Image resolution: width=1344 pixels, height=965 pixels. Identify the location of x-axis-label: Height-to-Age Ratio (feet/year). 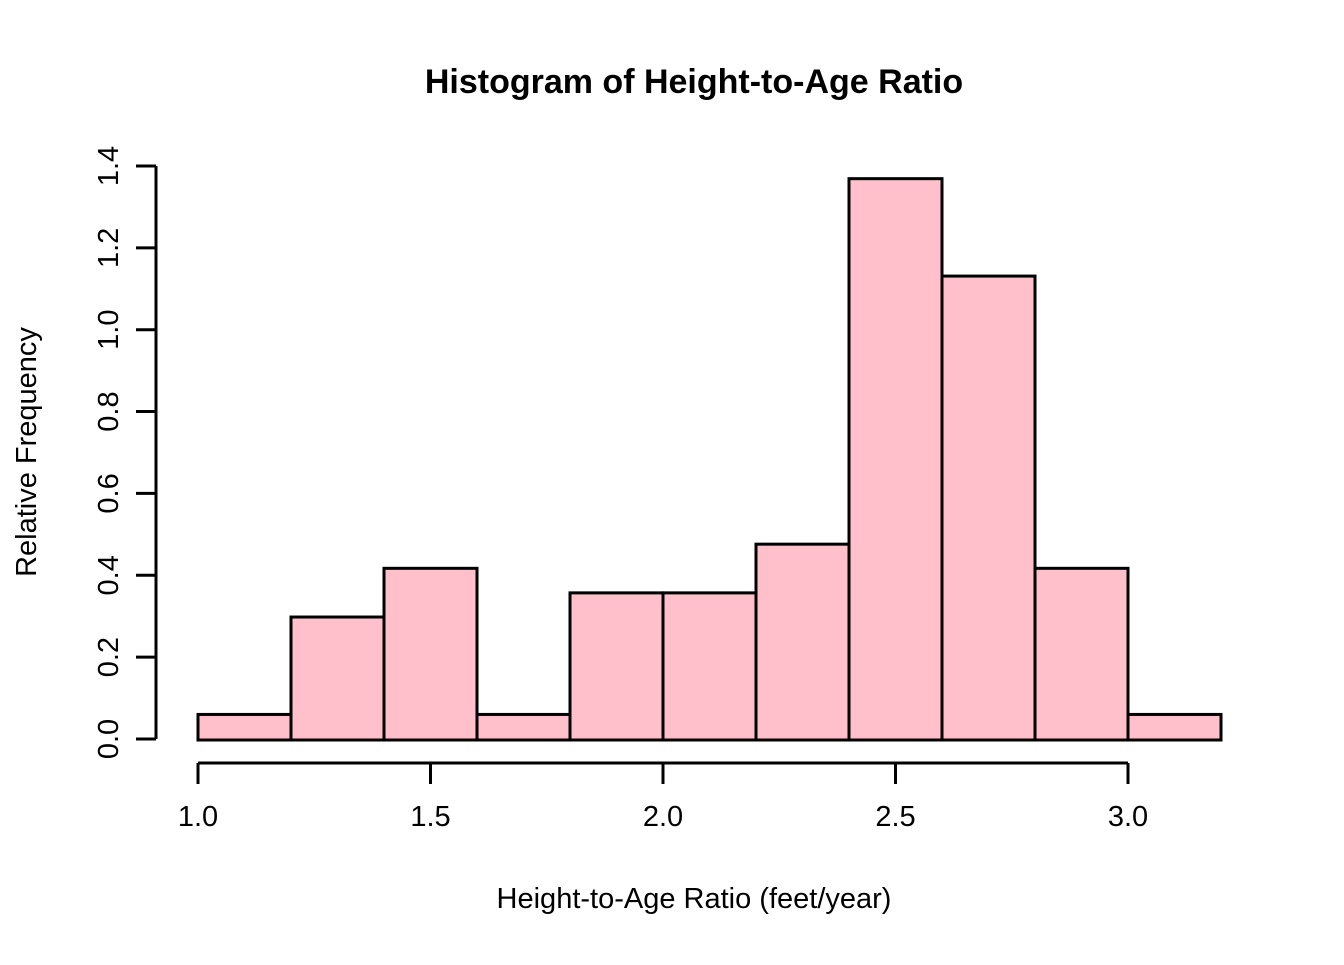
(694, 899).